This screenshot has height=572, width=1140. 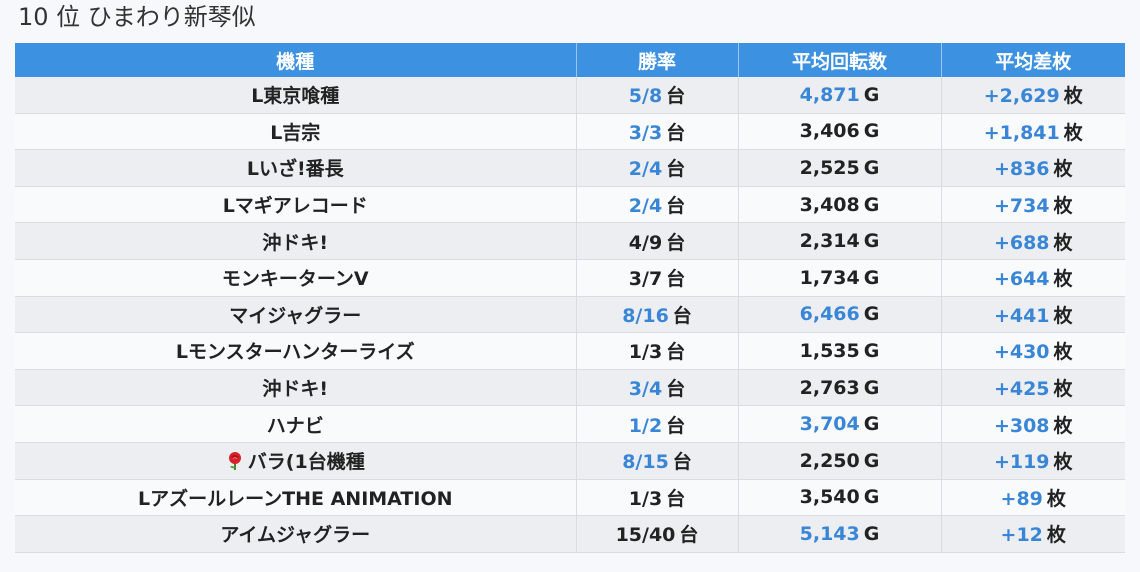 What do you see at coordinates (840, 60) in the screenshot?
I see `column-header-avg-spins: 平均回転数` at bounding box center [840, 60].